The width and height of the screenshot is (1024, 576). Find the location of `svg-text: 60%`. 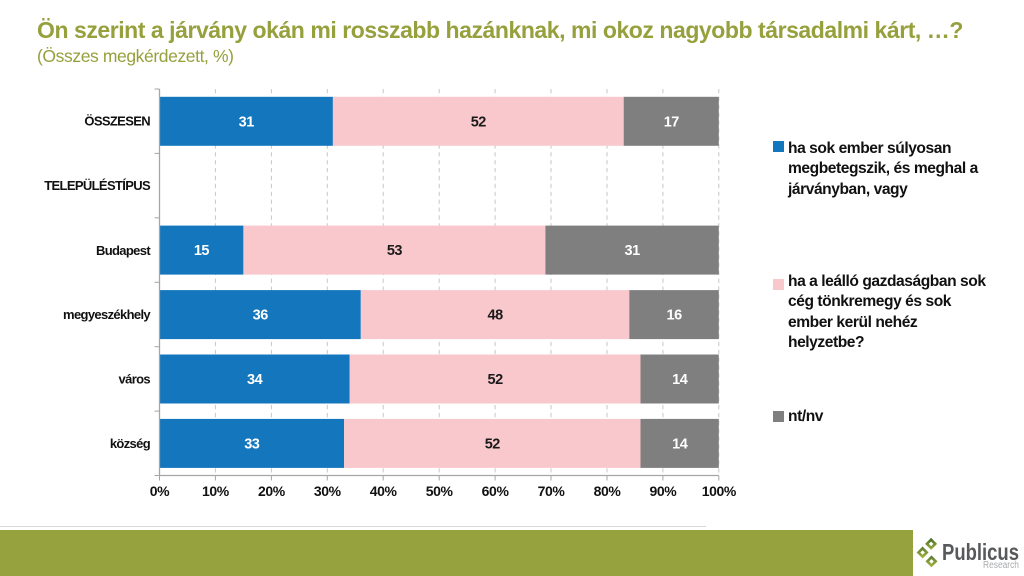

svg-text: 60% is located at coordinates (496, 491).